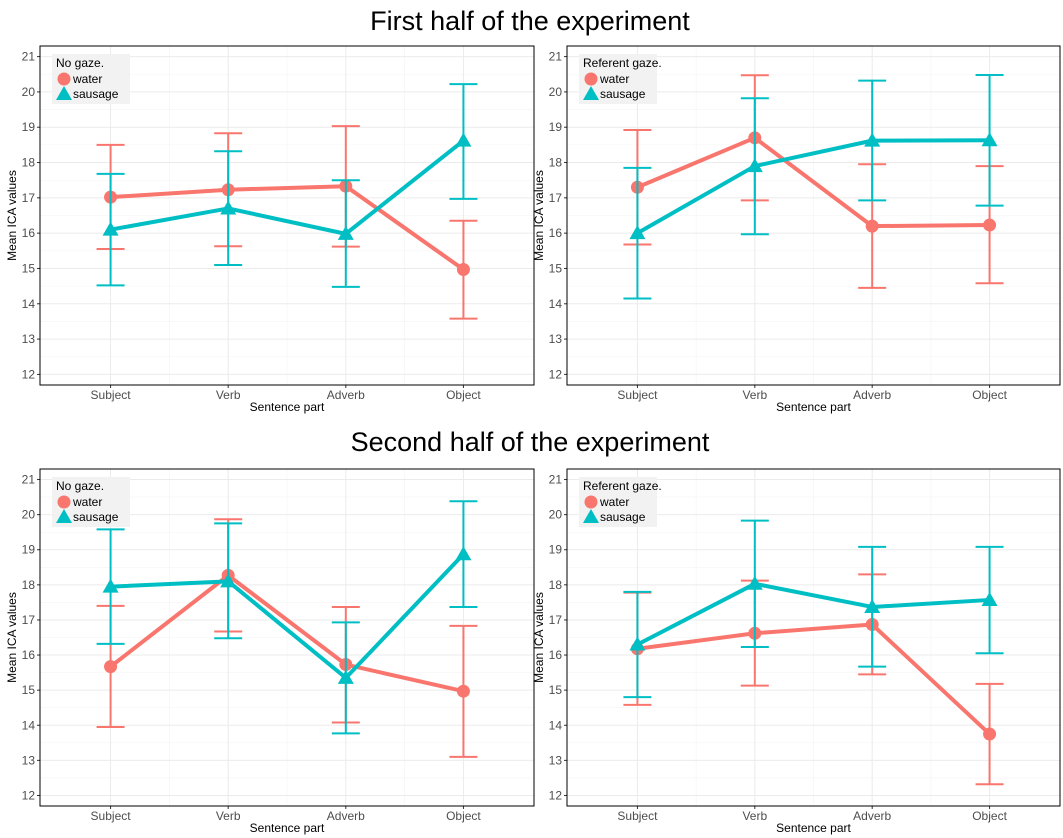 This screenshot has width=1063, height=838. Describe the element at coordinates (80, 63) in the screenshot. I see `legend-title: No gaze.` at that location.